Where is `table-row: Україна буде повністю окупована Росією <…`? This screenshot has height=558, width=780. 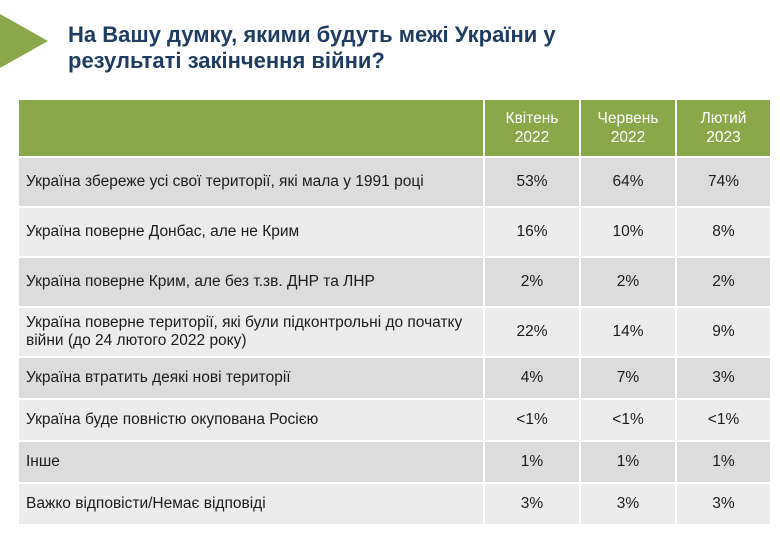
table-row: Україна буде повністю окупована Росією <… is located at coordinates (394, 420).